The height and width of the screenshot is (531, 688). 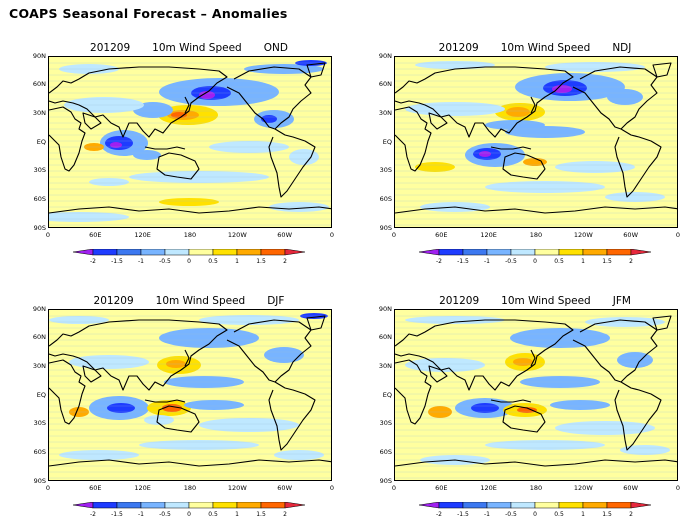 I want to click on latitude-label: 30S, so click(x=39, y=423).